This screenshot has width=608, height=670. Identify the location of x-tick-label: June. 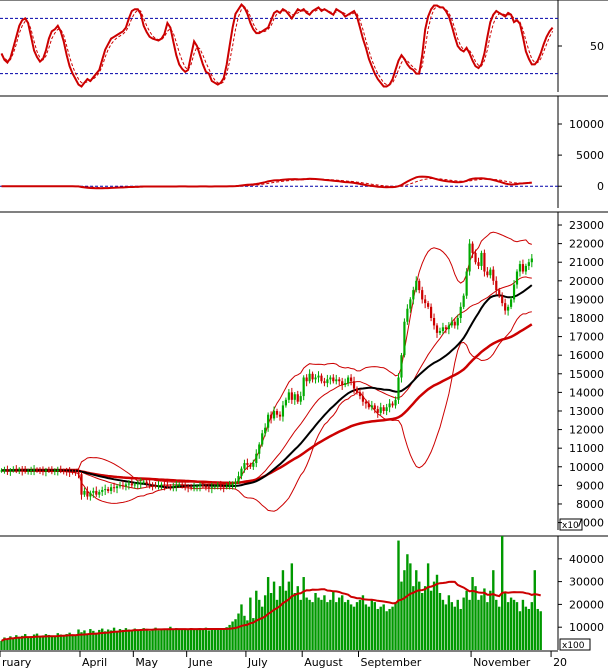
(200, 662).